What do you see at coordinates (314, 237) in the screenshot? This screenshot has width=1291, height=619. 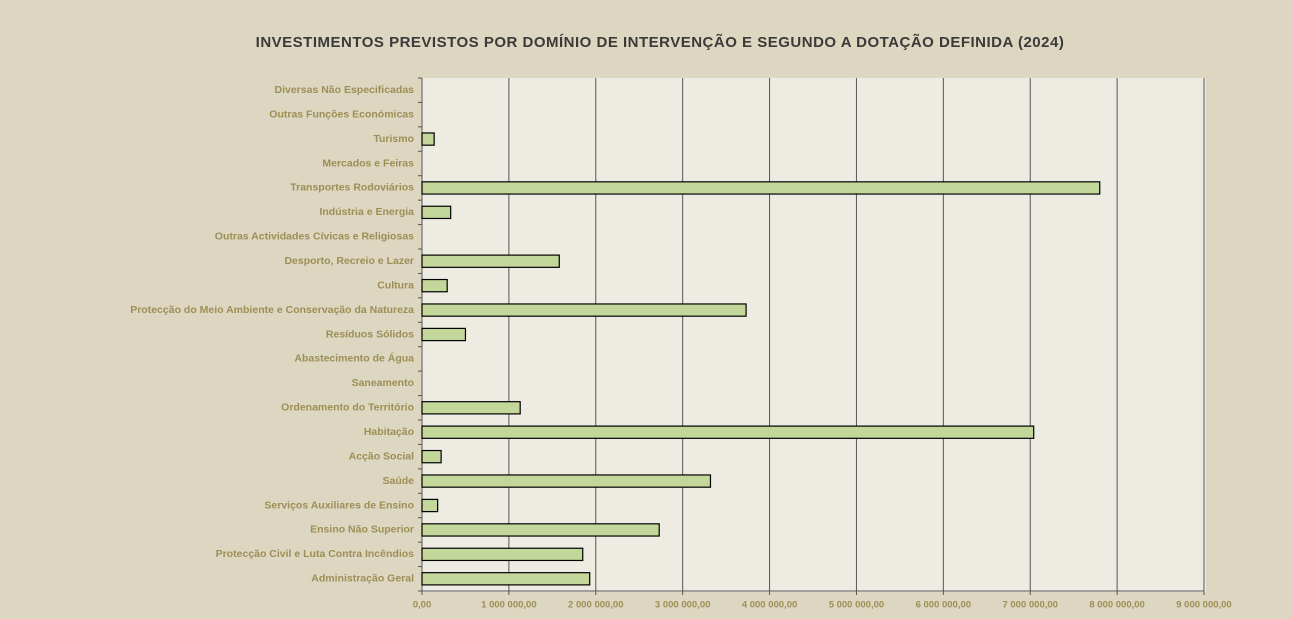 I see `y-tick-label: Outras Actividades Cívicas e Religiosas` at bounding box center [314, 237].